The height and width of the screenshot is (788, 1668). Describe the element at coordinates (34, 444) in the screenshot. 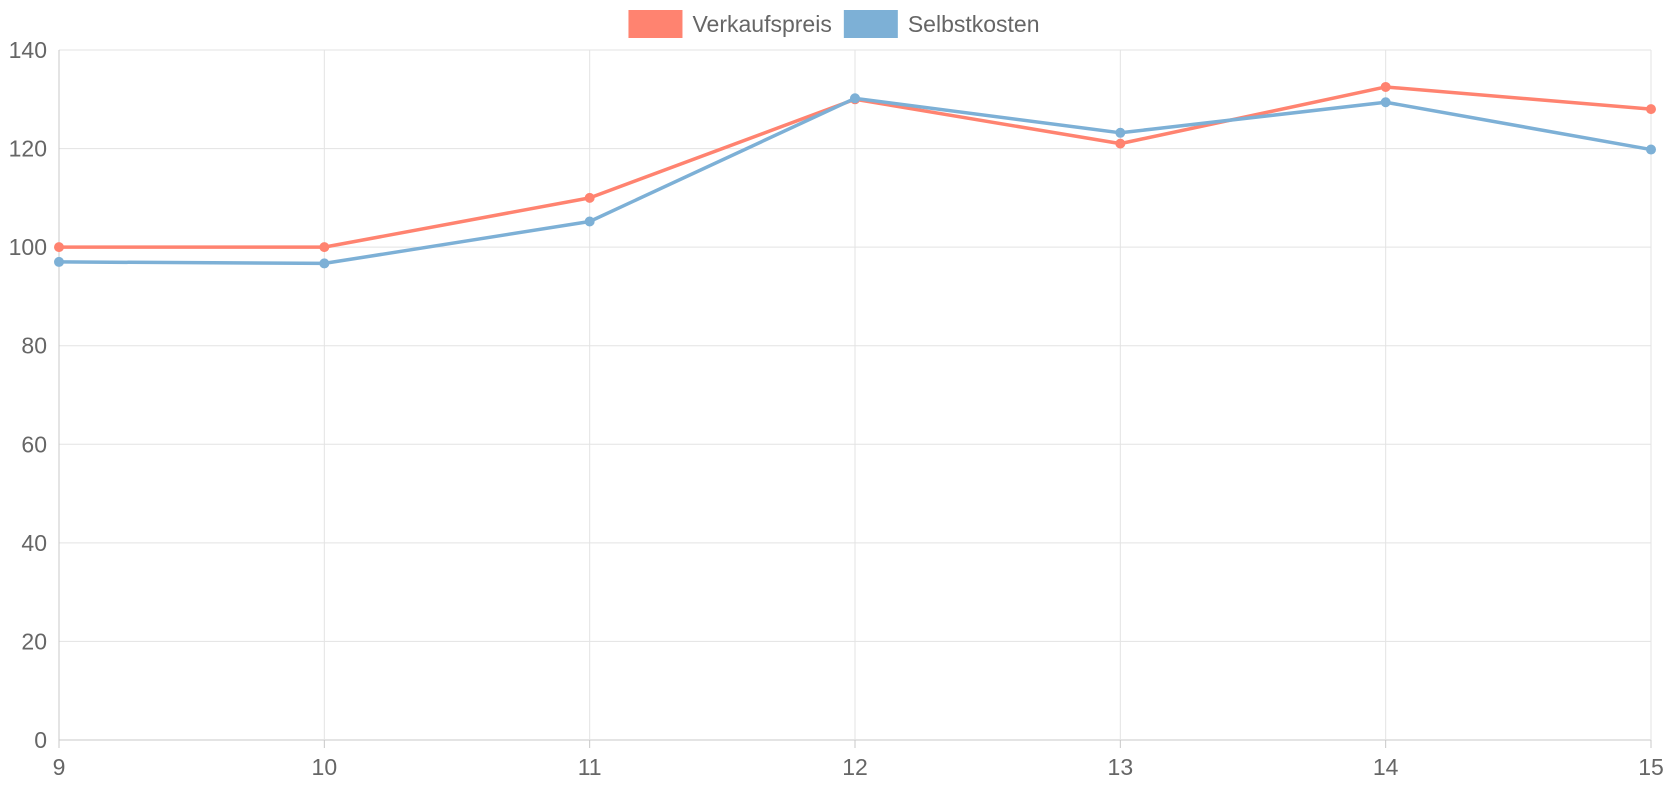

I see `y-tick-label: 60` at that location.